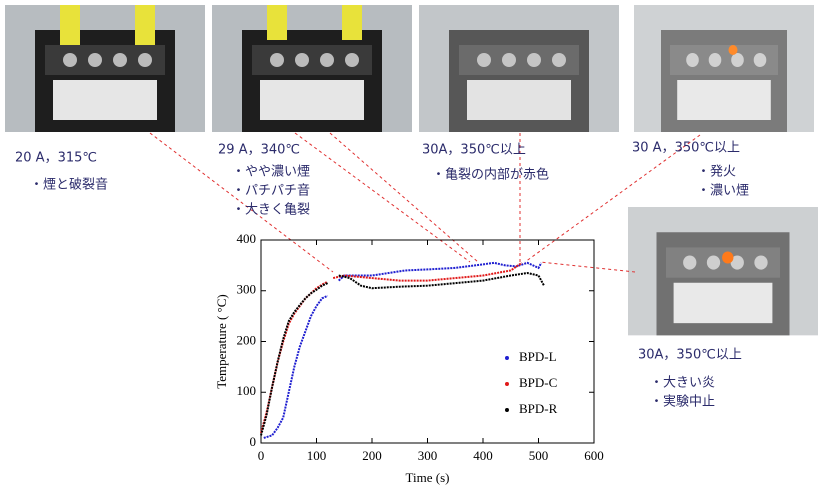  What do you see at coordinates (723, 191) in the screenshot?
I see `annotation-line: ・濃い煙` at bounding box center [723, 191].